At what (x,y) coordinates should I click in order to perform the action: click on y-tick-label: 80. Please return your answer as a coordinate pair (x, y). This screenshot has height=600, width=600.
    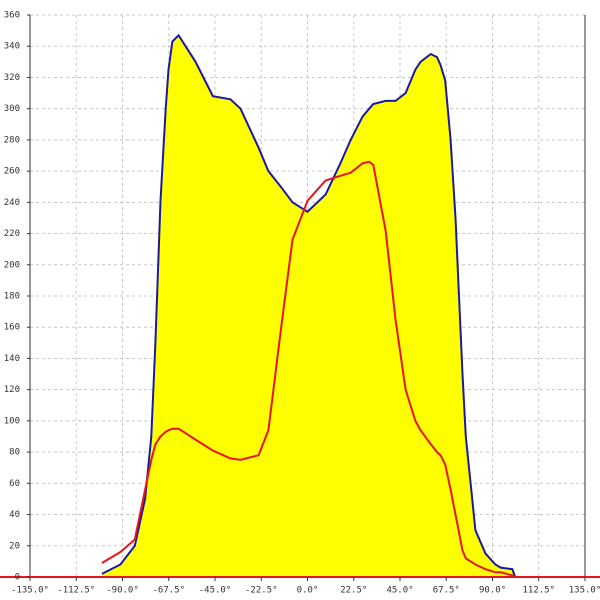
    Looking at the image, I should click on (14, 453).